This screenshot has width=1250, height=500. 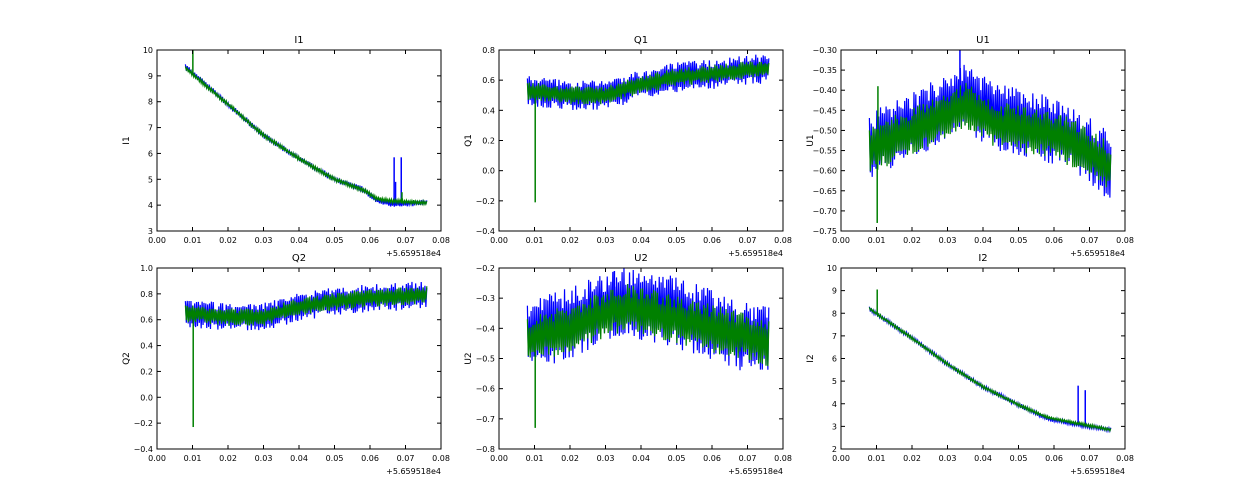 I want to click on subplot-title: U1, so click(x=983, y=40).